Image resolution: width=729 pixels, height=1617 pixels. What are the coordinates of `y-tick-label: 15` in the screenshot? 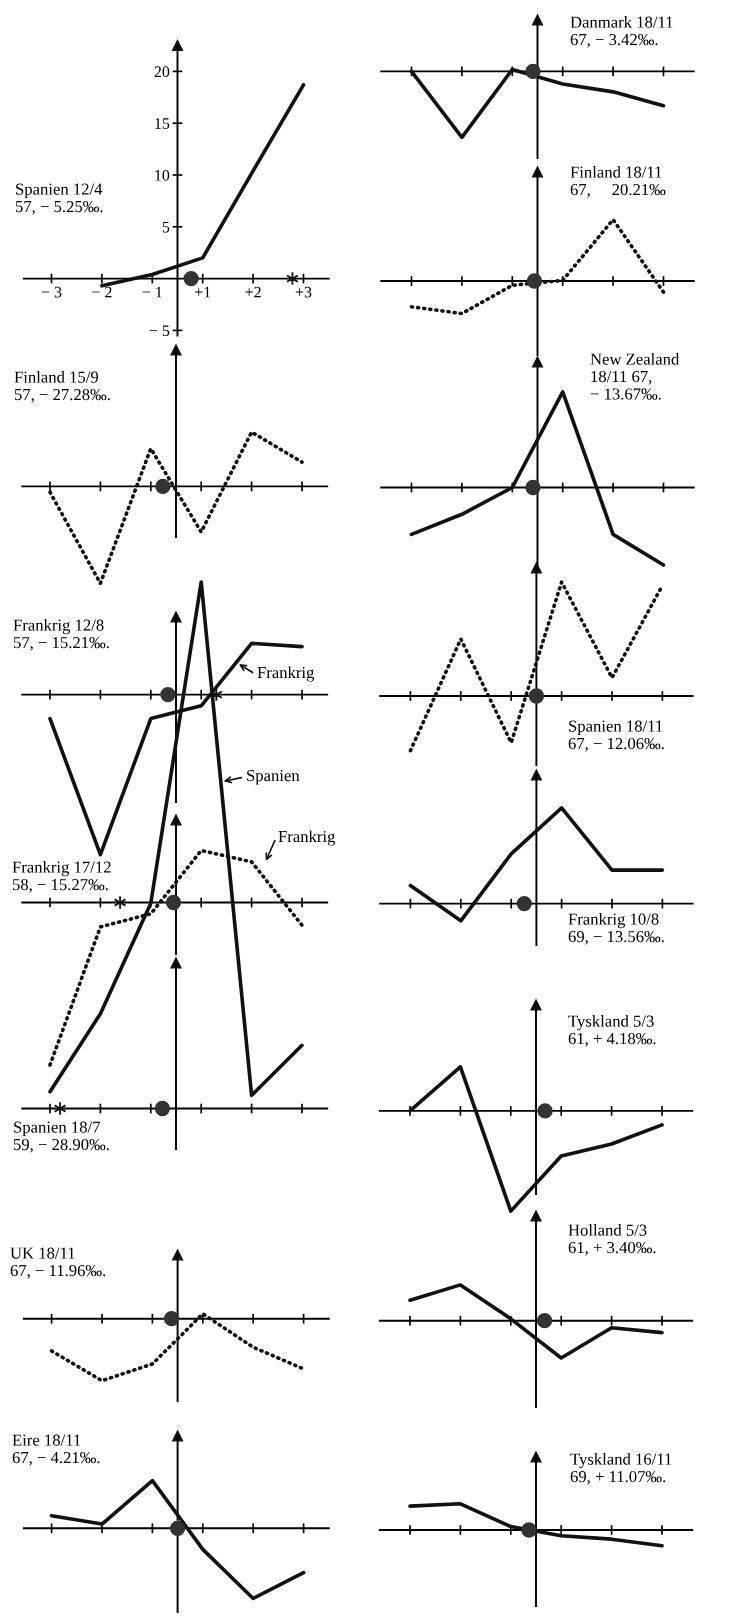 It's located at (162, 123).